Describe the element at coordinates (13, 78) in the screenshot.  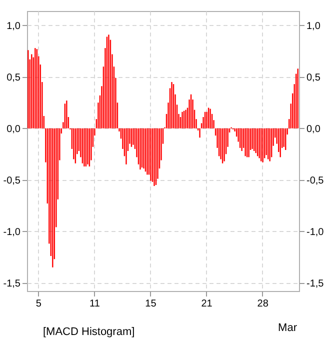
I see `y-tick-label: 0,5` at that location.